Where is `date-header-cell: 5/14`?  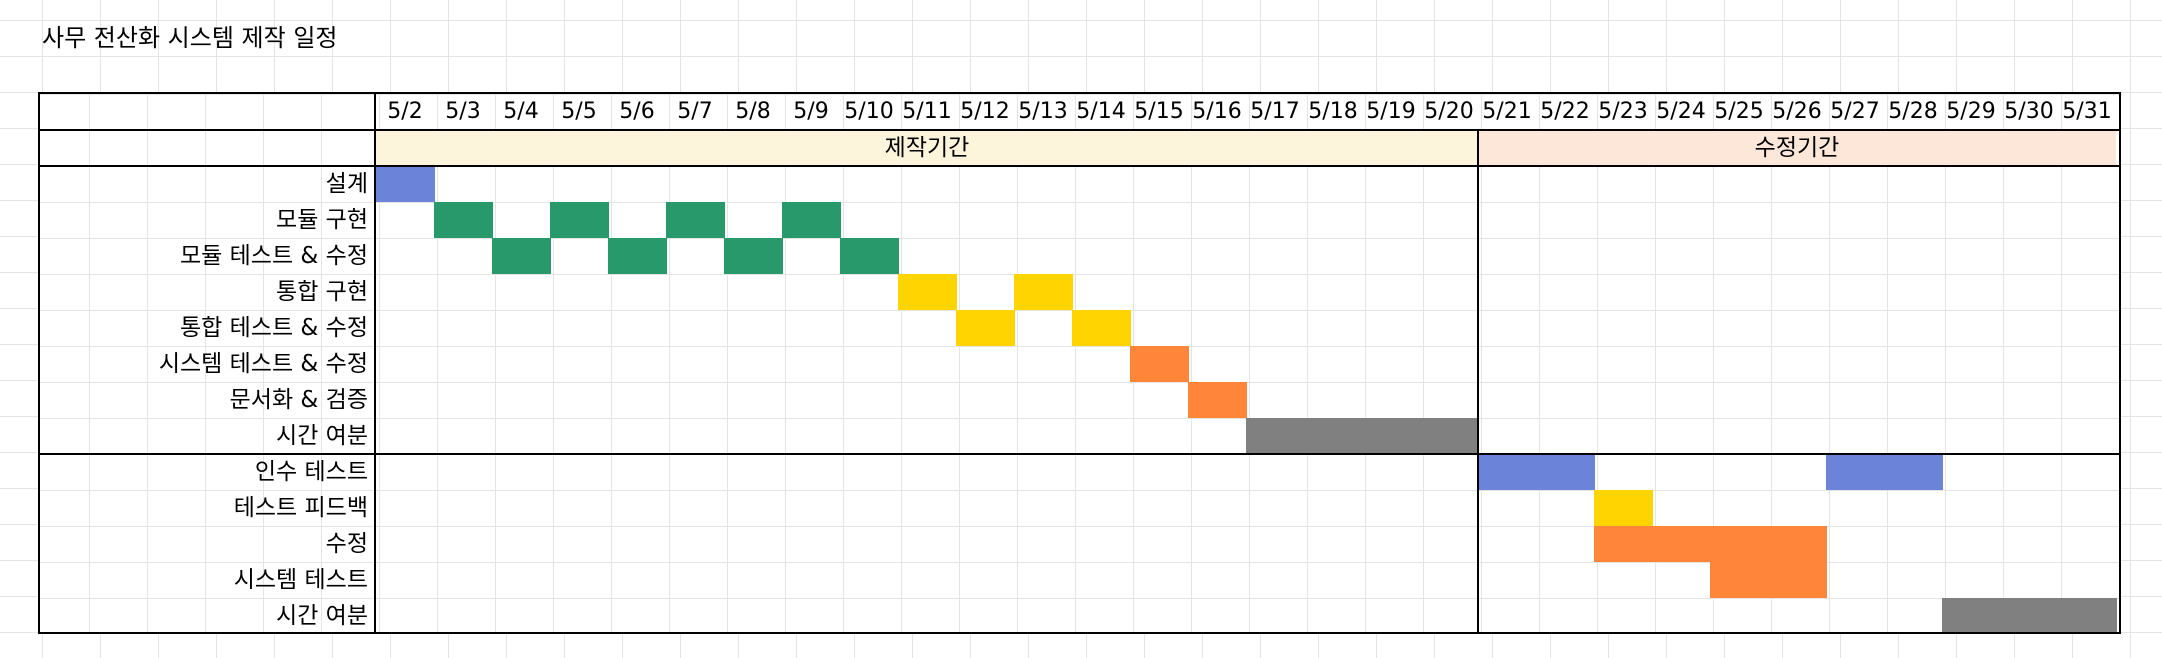
date-header-cell: 5/14 is located at coordinates (1101, 111).